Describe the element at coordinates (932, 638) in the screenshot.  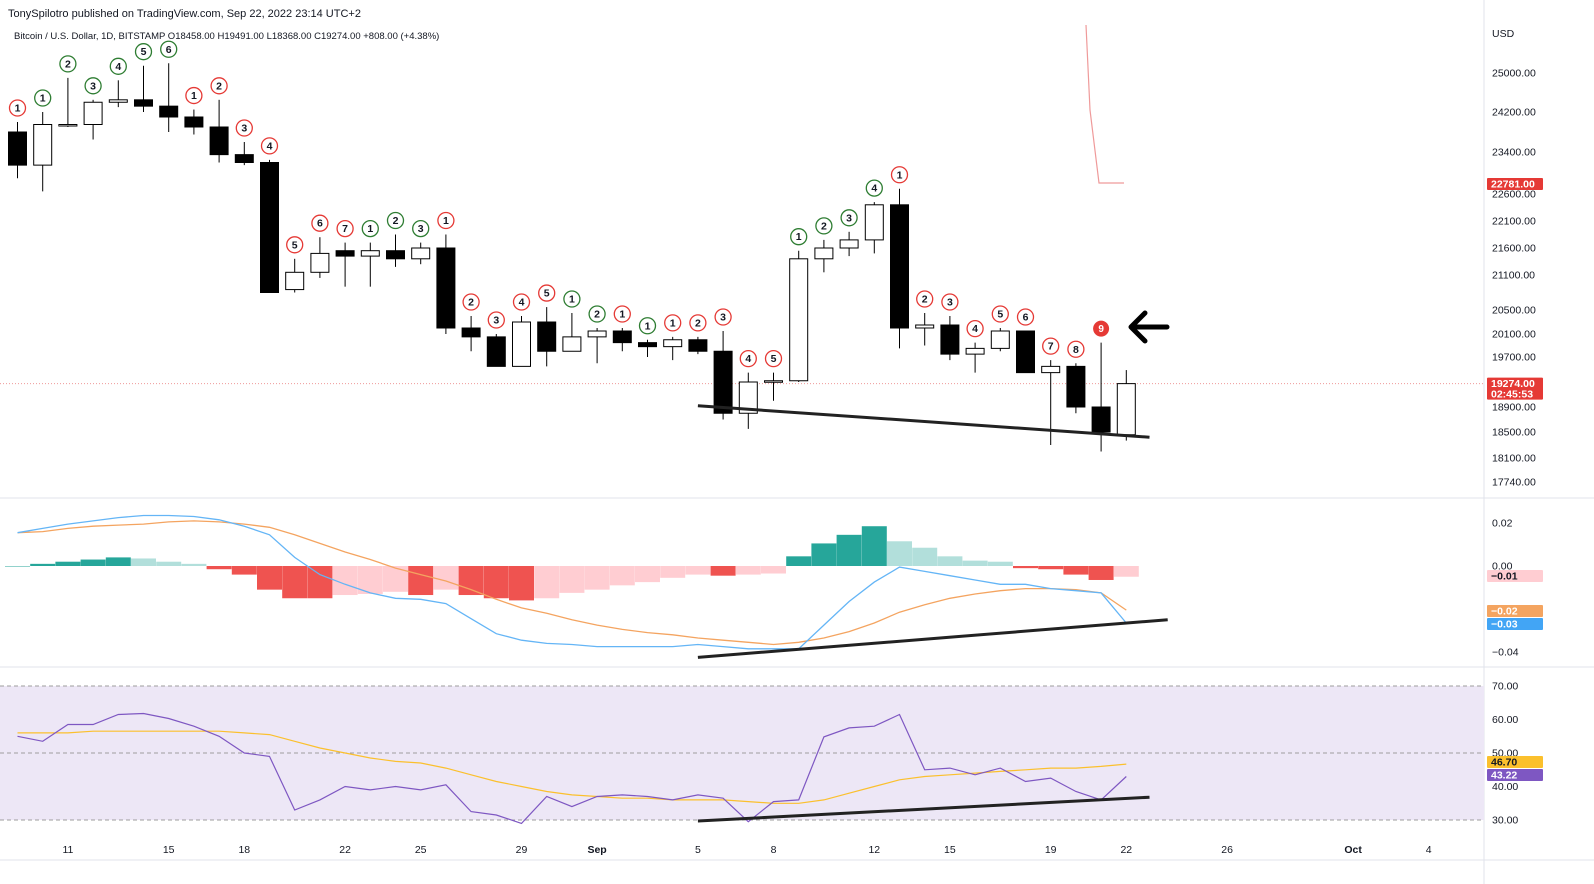
I see `macd-trendline` at that location.